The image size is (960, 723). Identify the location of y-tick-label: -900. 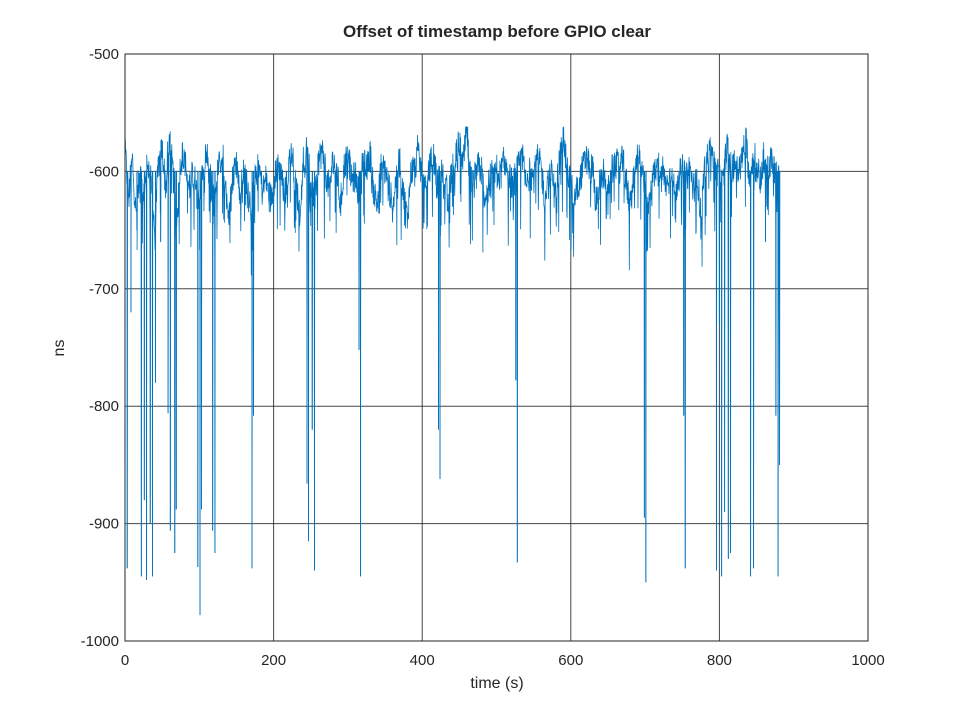
(104, 524).